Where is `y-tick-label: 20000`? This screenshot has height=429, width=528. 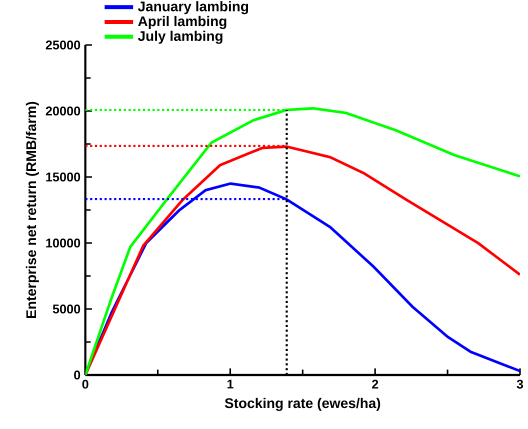
y-tick-label: 20000 is located at coordinates (63, 111).